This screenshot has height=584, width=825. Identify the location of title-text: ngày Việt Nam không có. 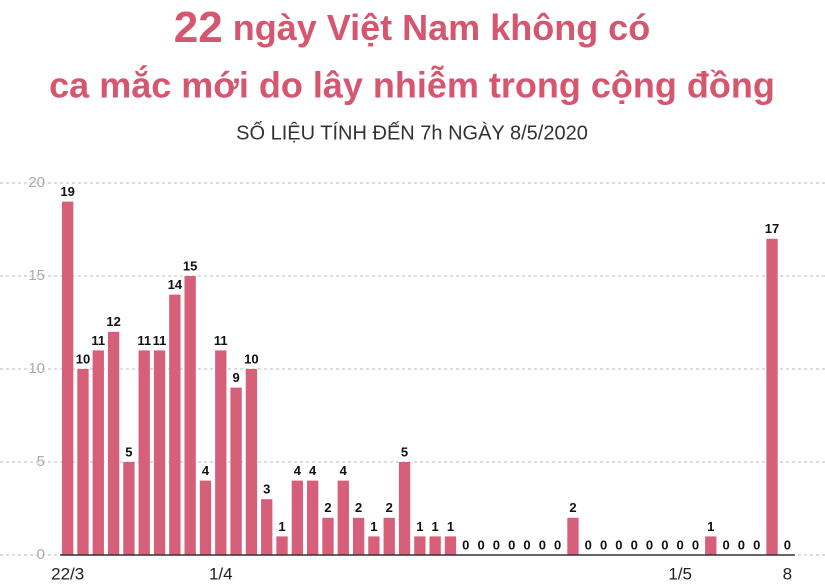
(441, 27).